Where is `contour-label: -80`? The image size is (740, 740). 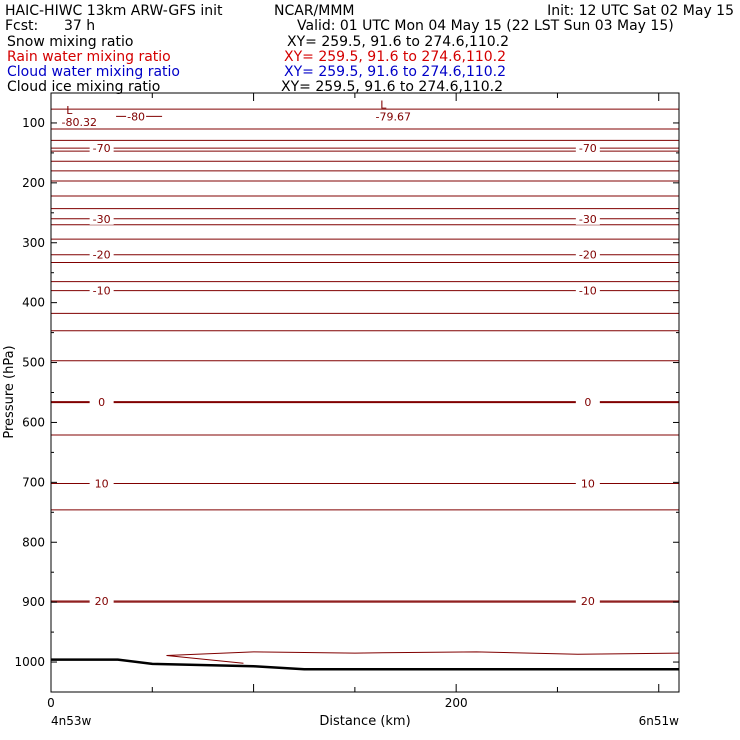 contour-label: -80 is located at coordinates (136, 116).